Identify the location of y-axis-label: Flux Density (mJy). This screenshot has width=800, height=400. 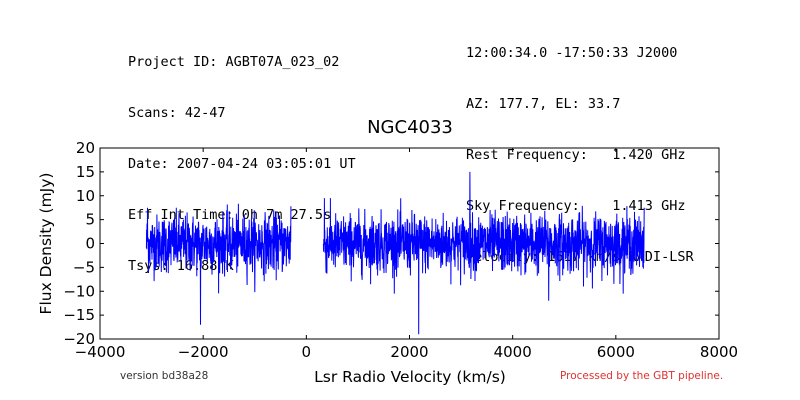
(46, 244).